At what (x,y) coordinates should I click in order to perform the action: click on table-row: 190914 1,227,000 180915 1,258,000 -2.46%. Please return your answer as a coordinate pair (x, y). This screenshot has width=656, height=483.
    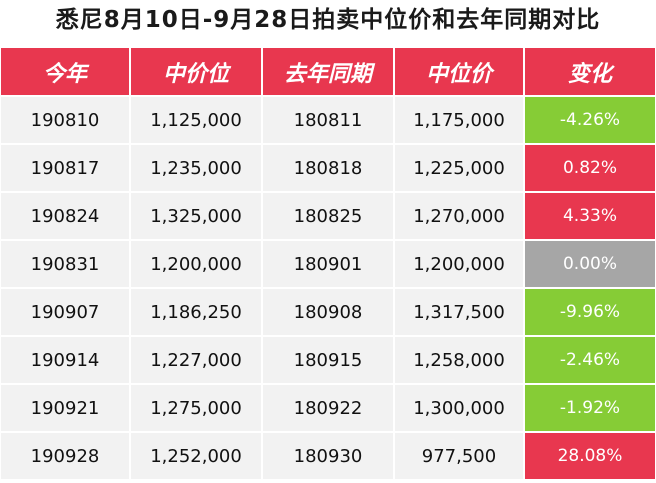
    Looking at the image, I should click on (328, 361).